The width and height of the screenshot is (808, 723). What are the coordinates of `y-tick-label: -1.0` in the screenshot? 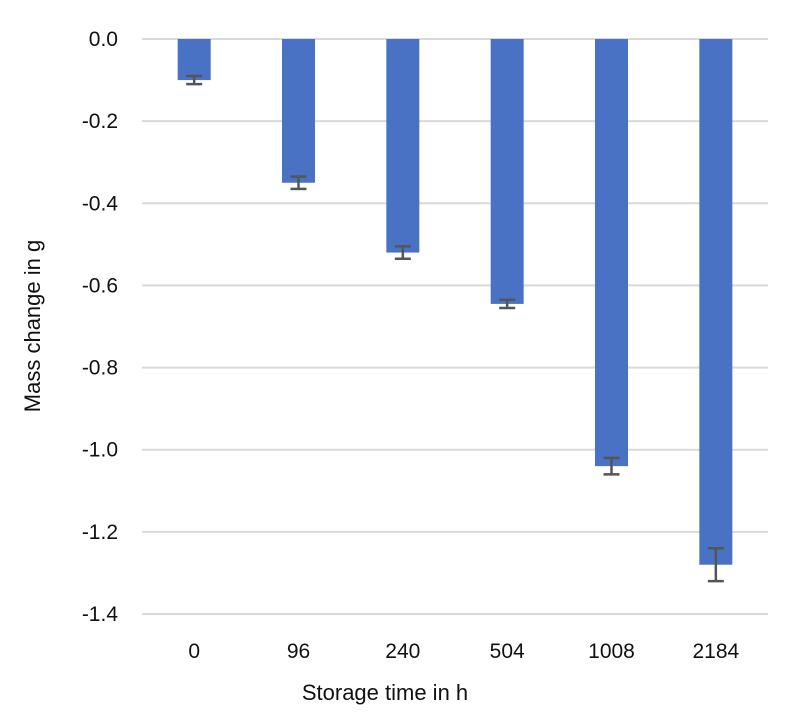 It's located at (100, 450).